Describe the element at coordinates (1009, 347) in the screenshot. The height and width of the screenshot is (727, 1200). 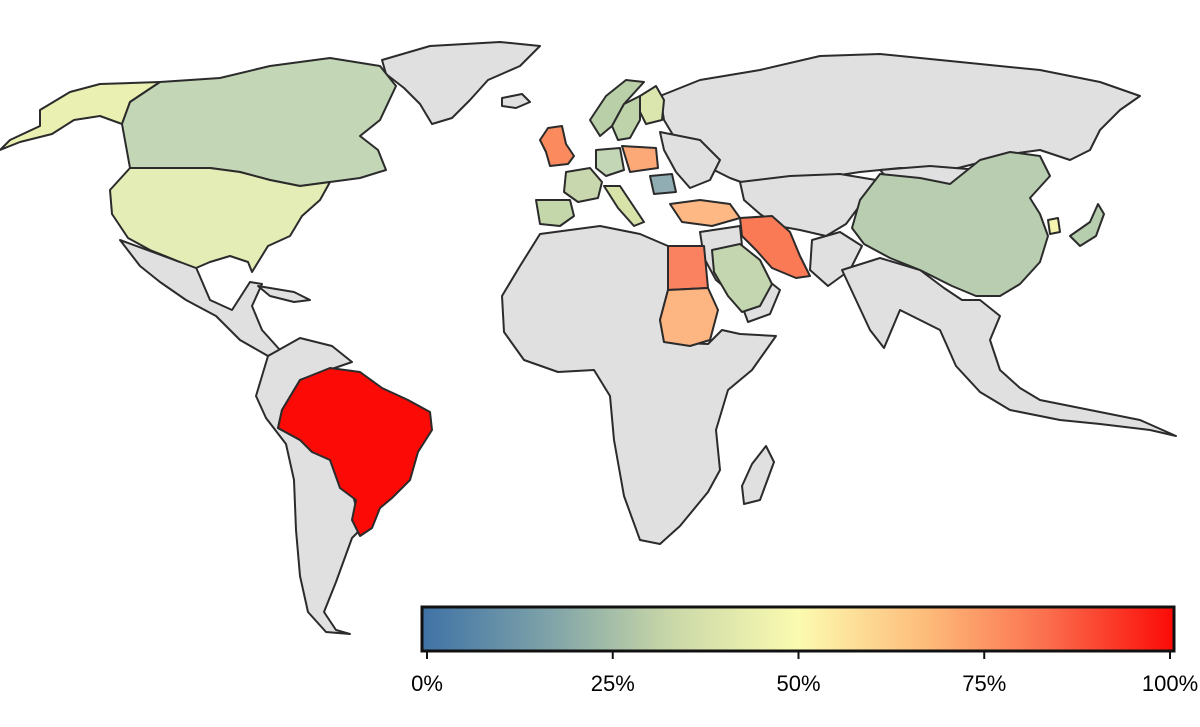
I see `south-southeast-asia-region` at that location.